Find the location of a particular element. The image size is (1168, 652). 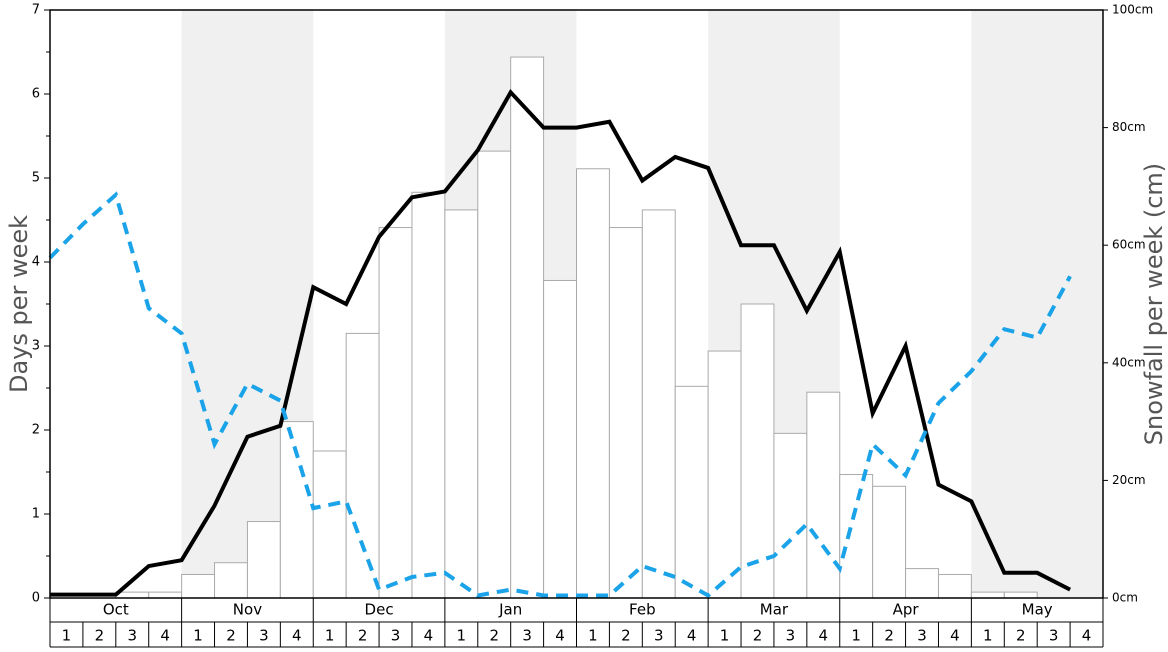

month-band is located at coordinates (1037, 304).